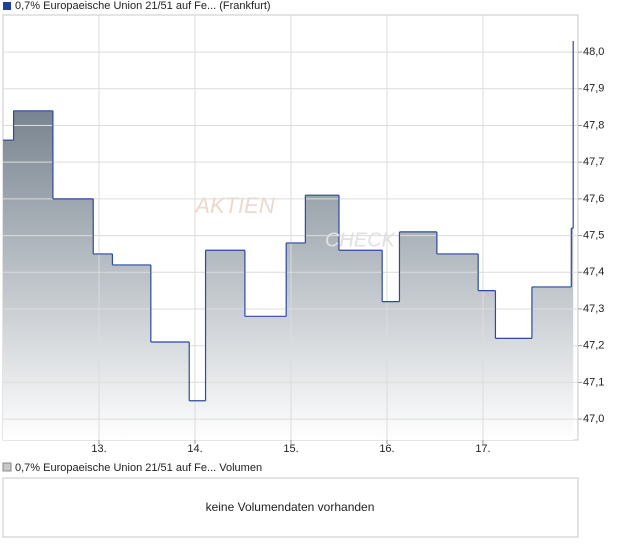 This screenshot has height=551, width=620. Describe the element at coordinates (593, 125) in the screenshot. I see `y-tick-label: 47,8` at that location.